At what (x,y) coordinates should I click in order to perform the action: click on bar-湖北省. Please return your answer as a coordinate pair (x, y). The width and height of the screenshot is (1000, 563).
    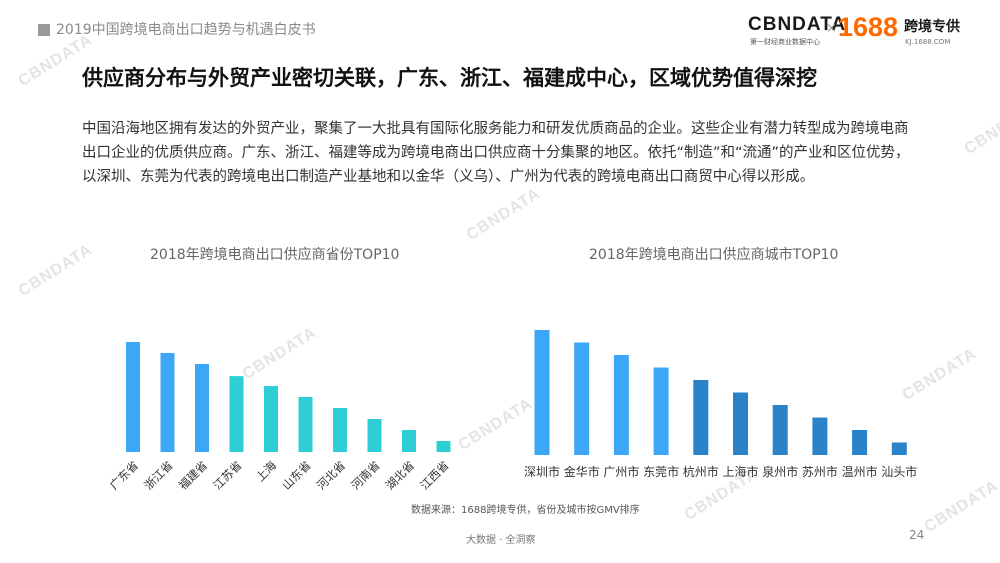
    Looking at the image, I should click on (409, 441).